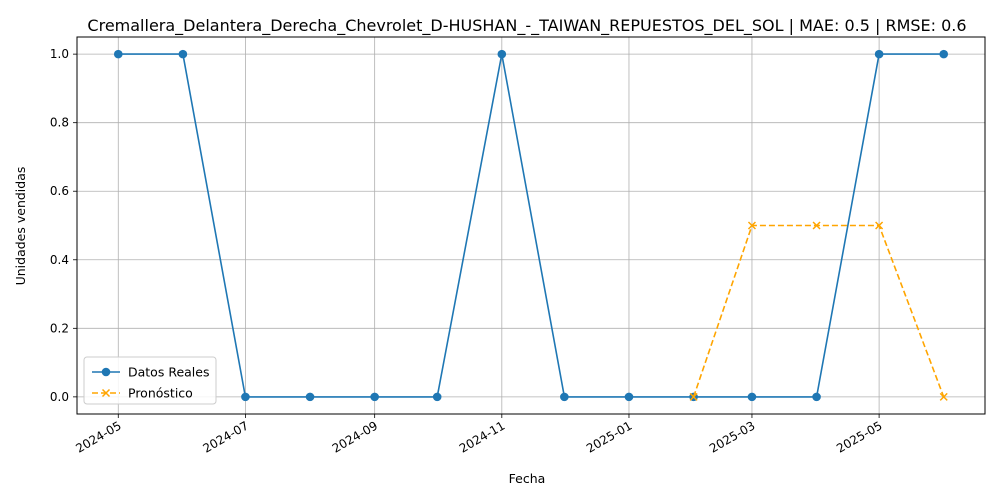 This screenshot has height=504, width=1000. I want to click on legend-item: Datos Reales, so click(150, 372).